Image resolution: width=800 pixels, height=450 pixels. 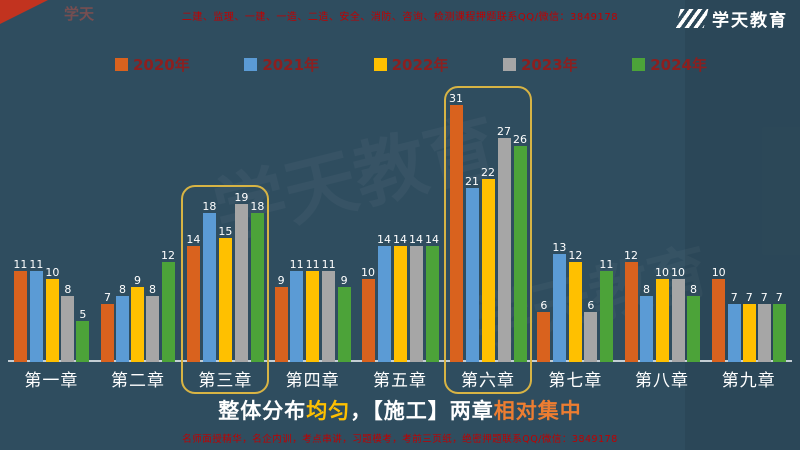 I want to click on chapter-group: 31 21 22 27 26 第六章, so click(x=488, y=237).